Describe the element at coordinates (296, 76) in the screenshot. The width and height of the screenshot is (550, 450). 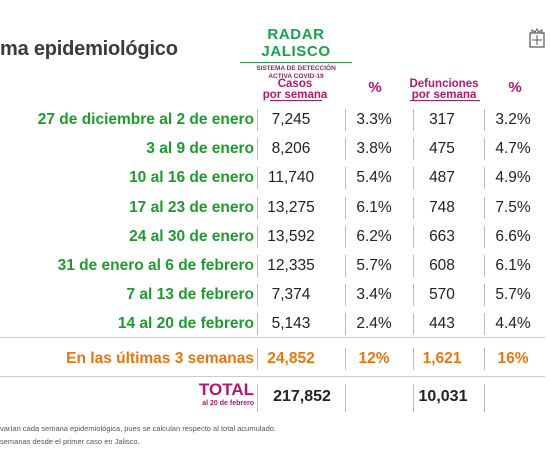
I see `logo-sub-line-2: ACTIVA COVID-19` at that location.